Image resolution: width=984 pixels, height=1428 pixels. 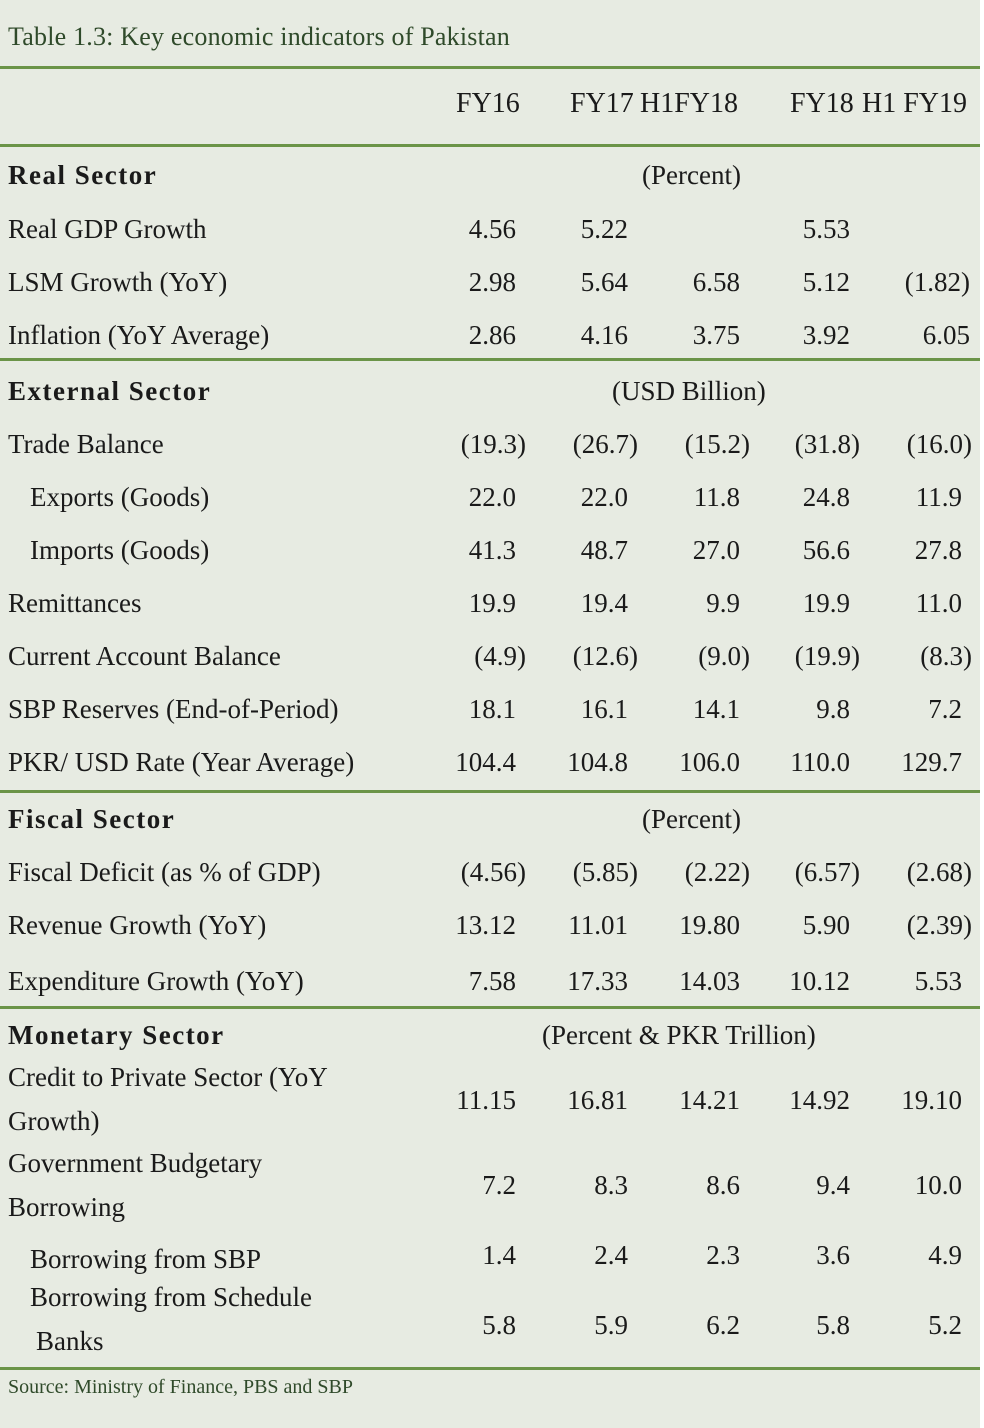 I want to click on table-cell: 4.16, so click(x=604, y=335).